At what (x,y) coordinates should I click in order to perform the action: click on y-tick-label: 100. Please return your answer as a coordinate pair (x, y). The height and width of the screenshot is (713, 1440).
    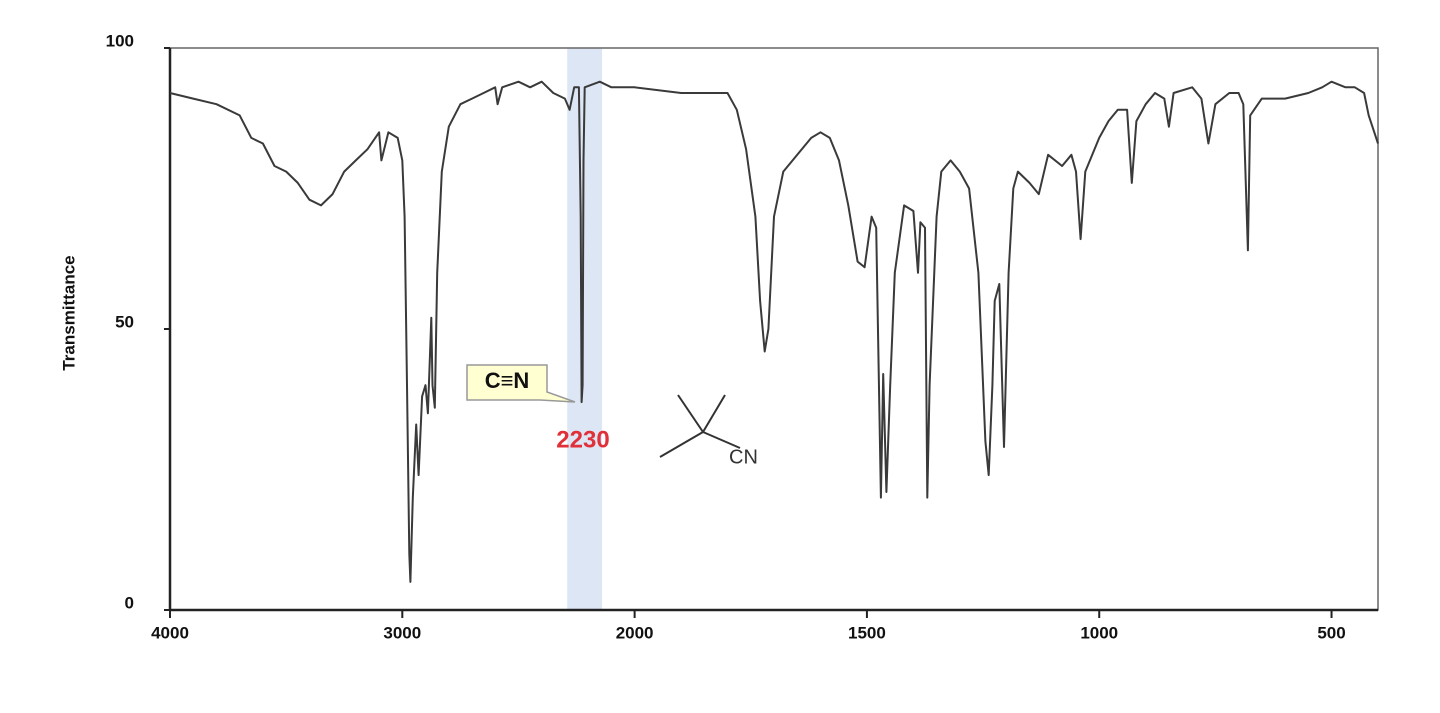
    Looking at the image, I should click on (120, 40).